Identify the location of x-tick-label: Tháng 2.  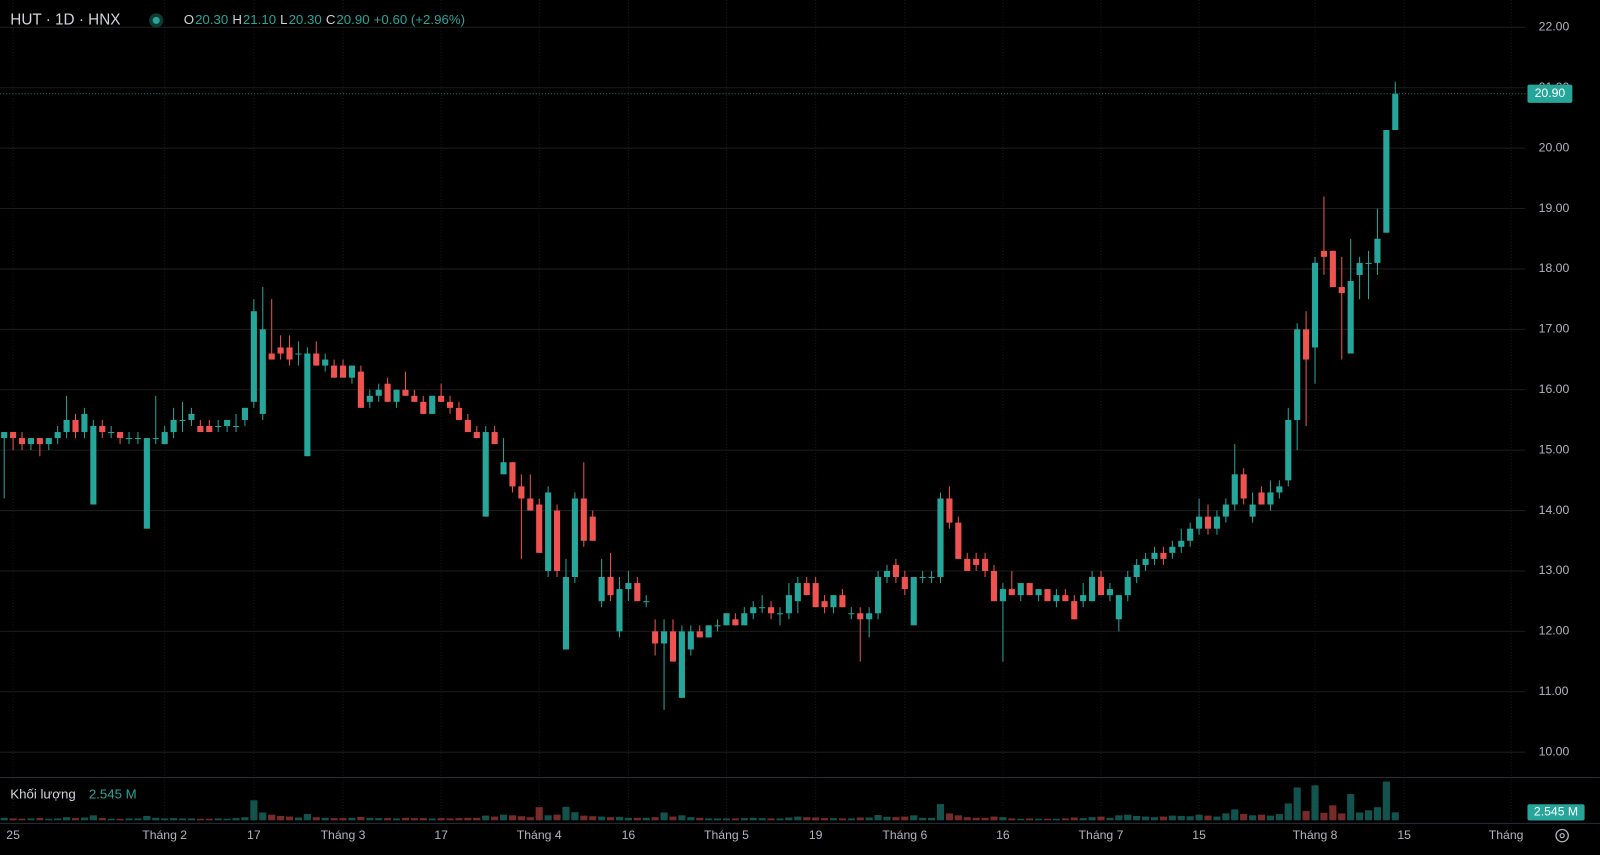
(164, 835).